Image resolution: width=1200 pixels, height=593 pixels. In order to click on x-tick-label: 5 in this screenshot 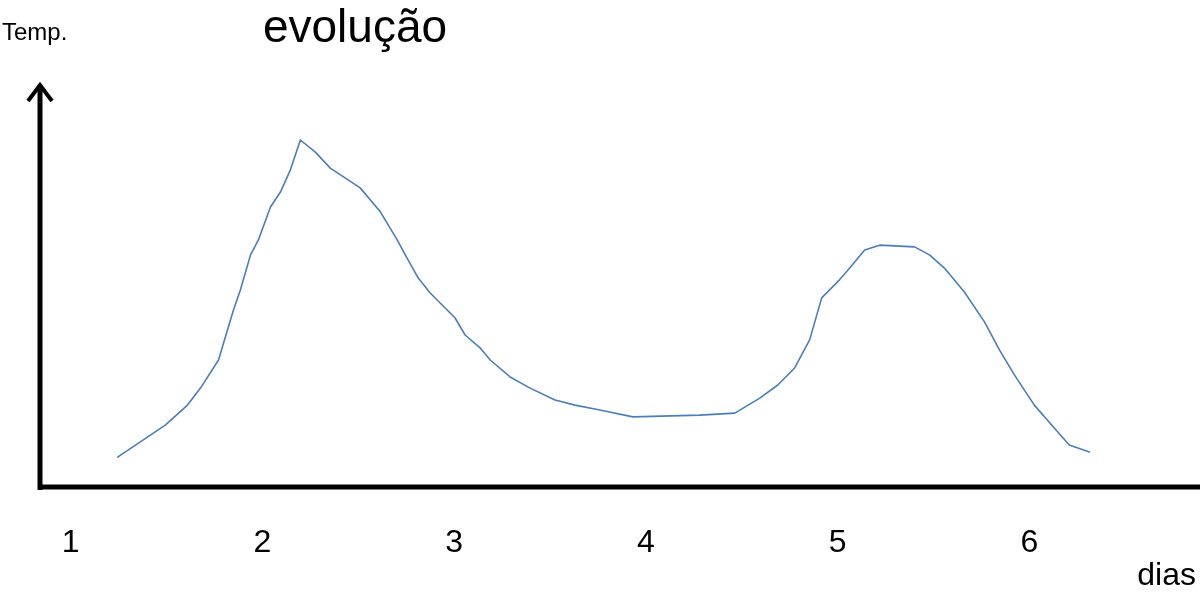, I will do `click(837, 541)`.